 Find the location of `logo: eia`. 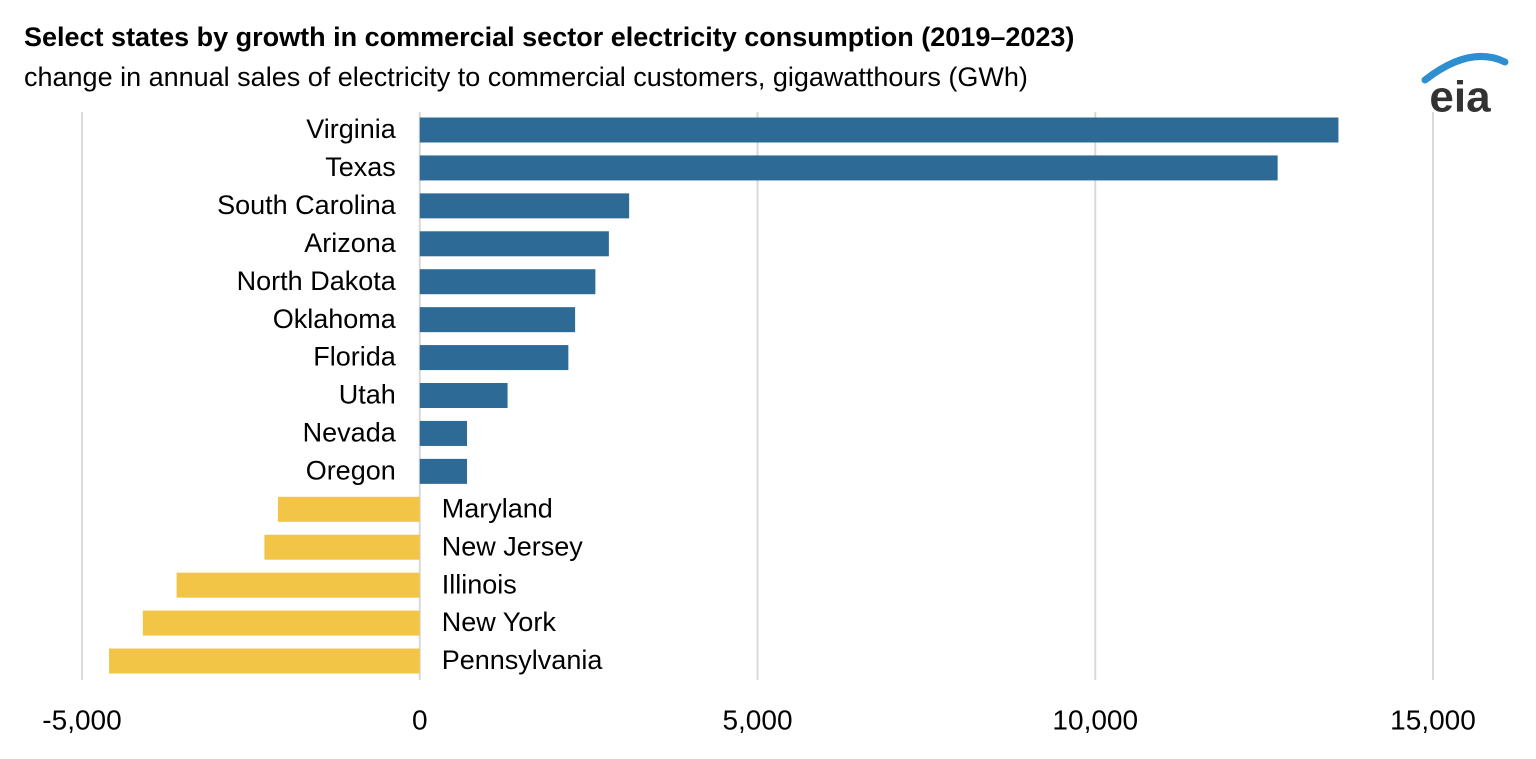

logo: eia is located at coordinates (1460, 97).